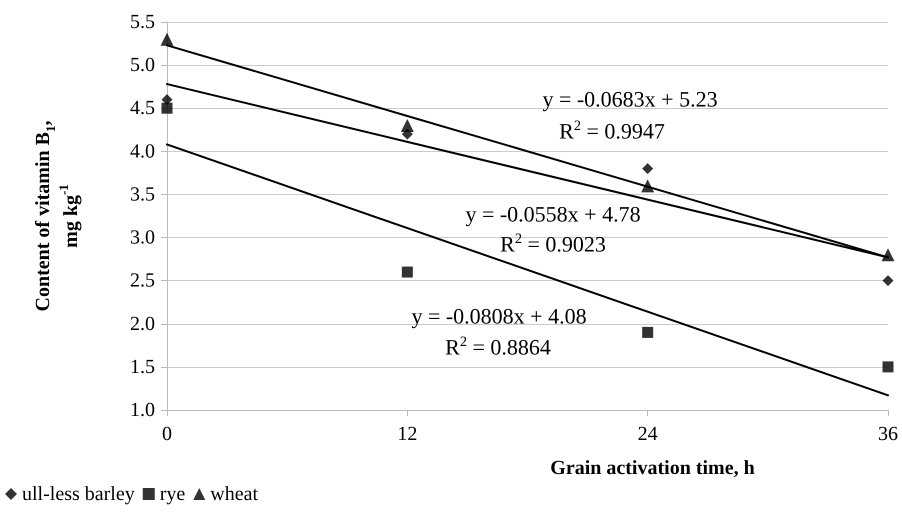 The height and width of the screenshot is (515, 902). I want to click on x-tick-label: 0, so click(167, 434).